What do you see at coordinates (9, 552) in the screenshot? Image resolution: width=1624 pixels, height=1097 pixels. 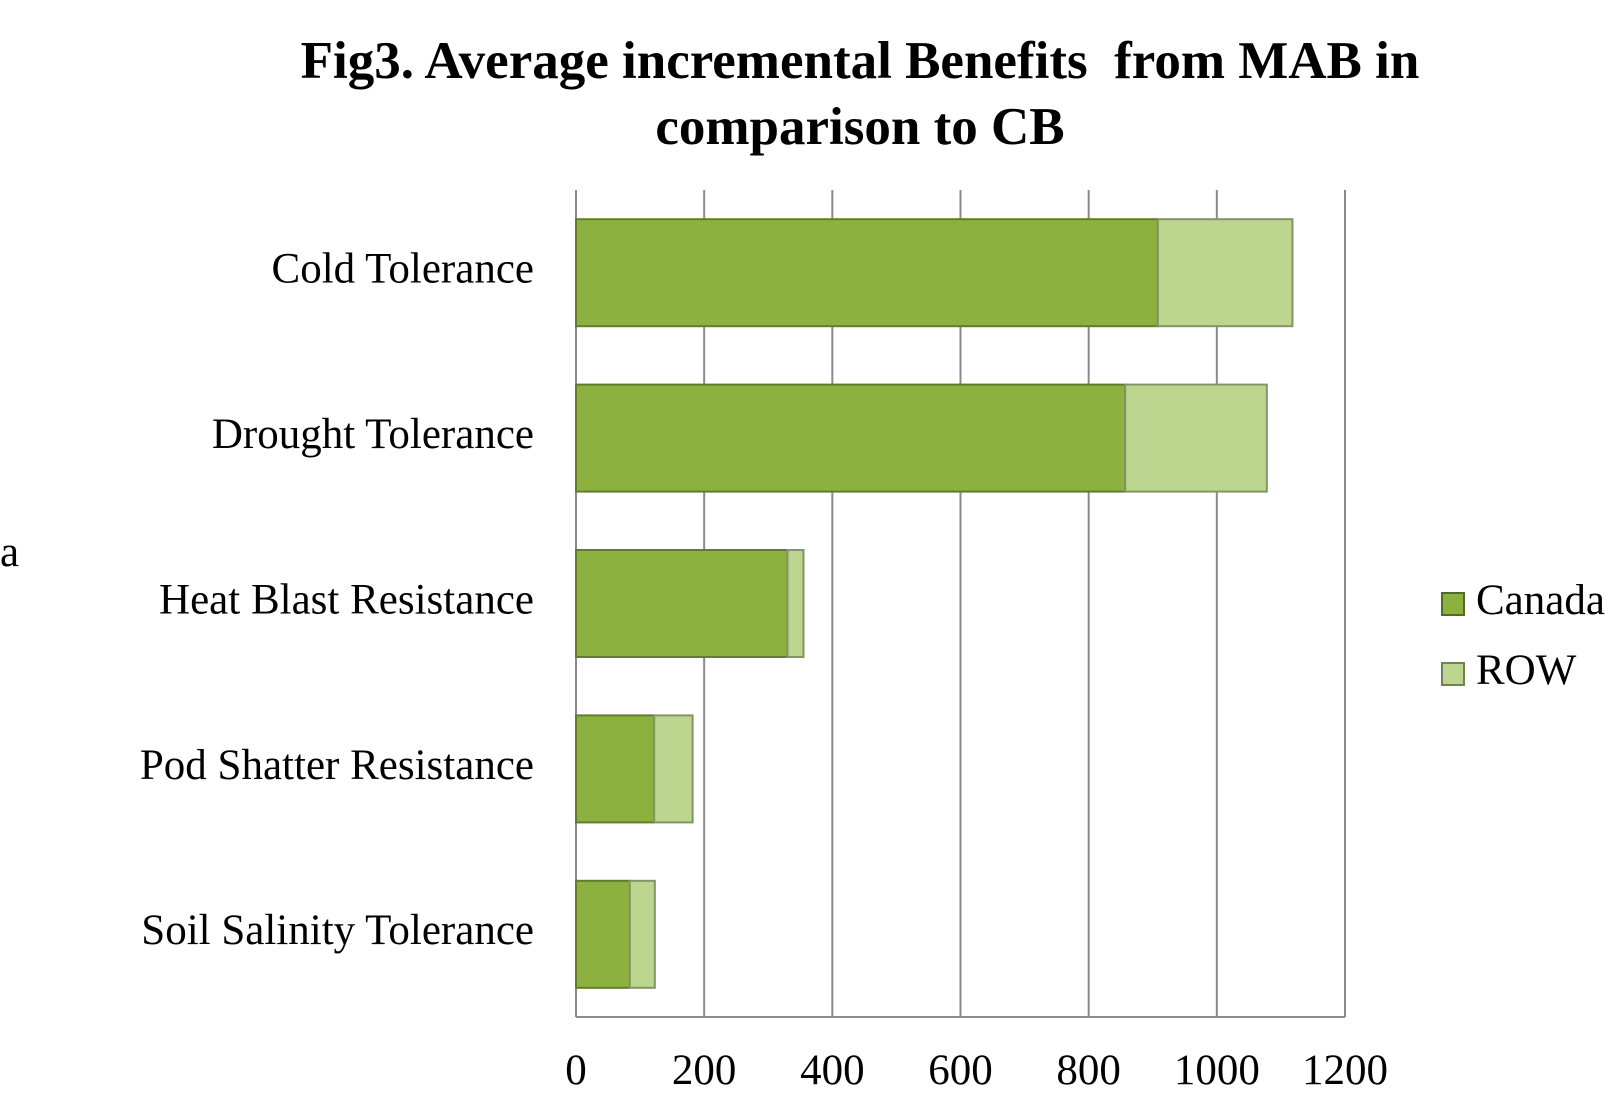 I see `annotation: a` at bounding box center [9, 552].